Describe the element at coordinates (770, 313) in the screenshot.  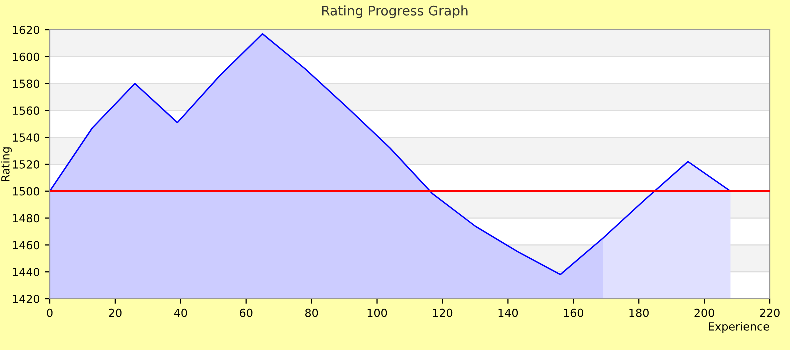
I see `x-tick-label: 220` at that location.